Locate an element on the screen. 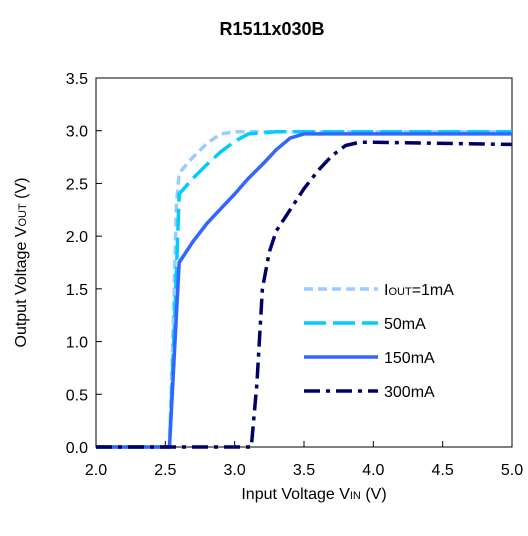 The image size is (528, 536). legend-label-300mA: 300mA is located at coordinates (409, 392).